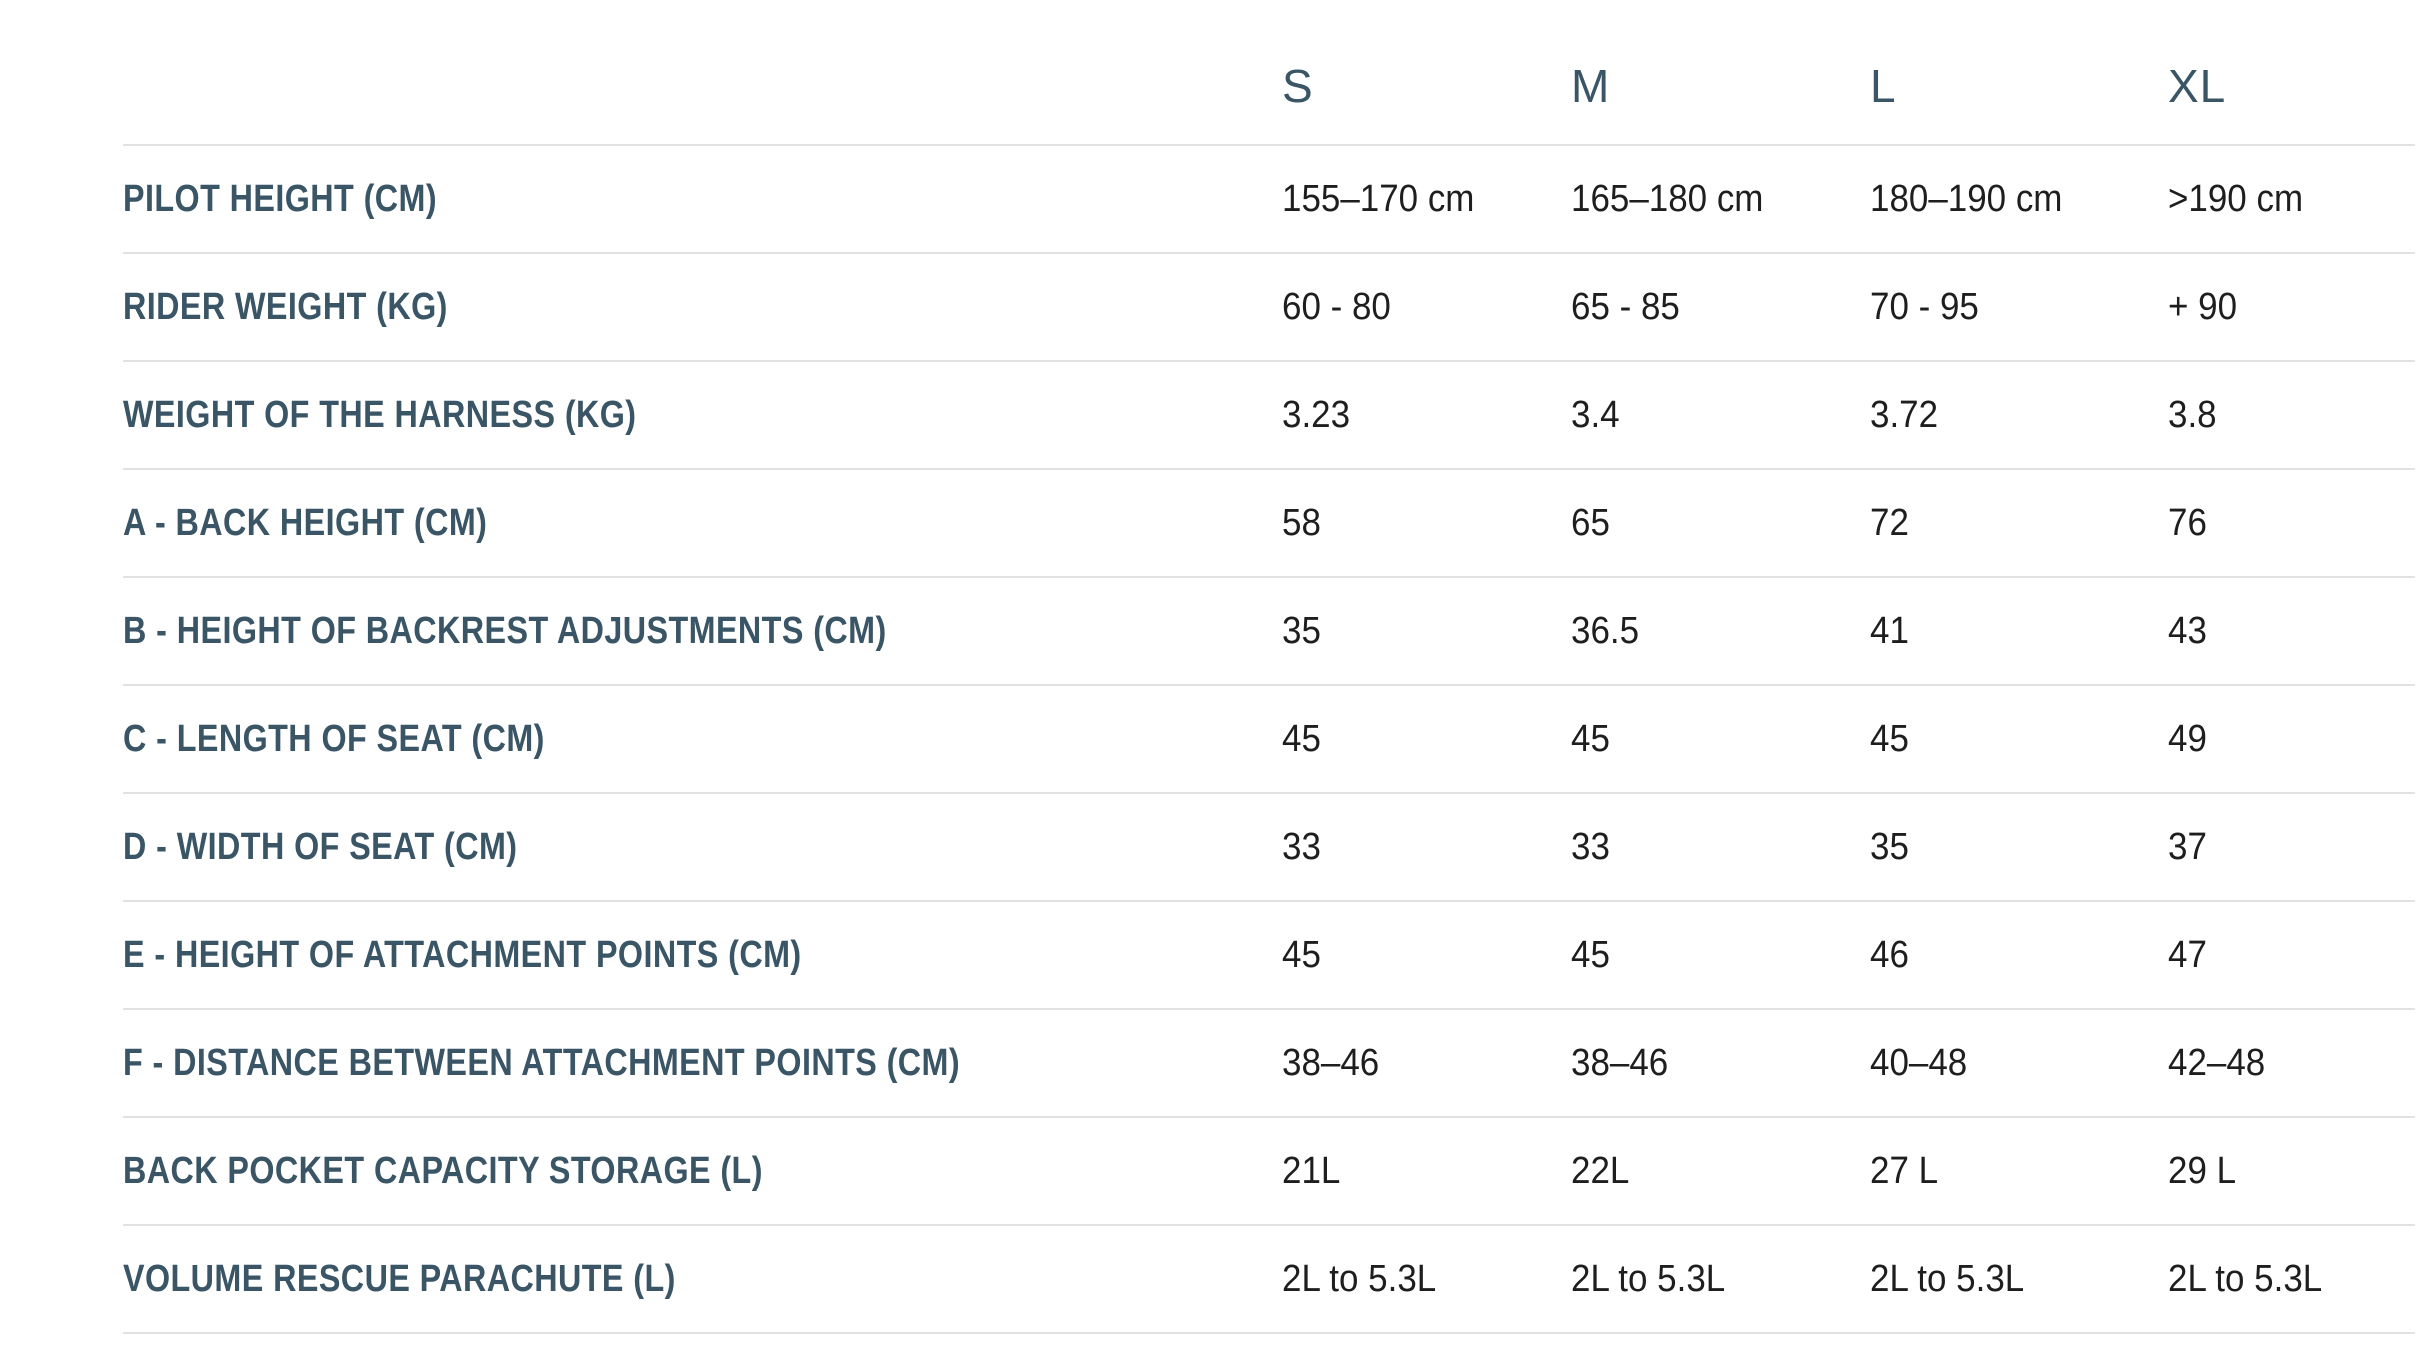 The height and width of the screenshot is (1350, 2436). Describe the element at coordinates (285, 306) in the screenshot. I see `row-label: RIDER WEIGHT (KG)` at that location.